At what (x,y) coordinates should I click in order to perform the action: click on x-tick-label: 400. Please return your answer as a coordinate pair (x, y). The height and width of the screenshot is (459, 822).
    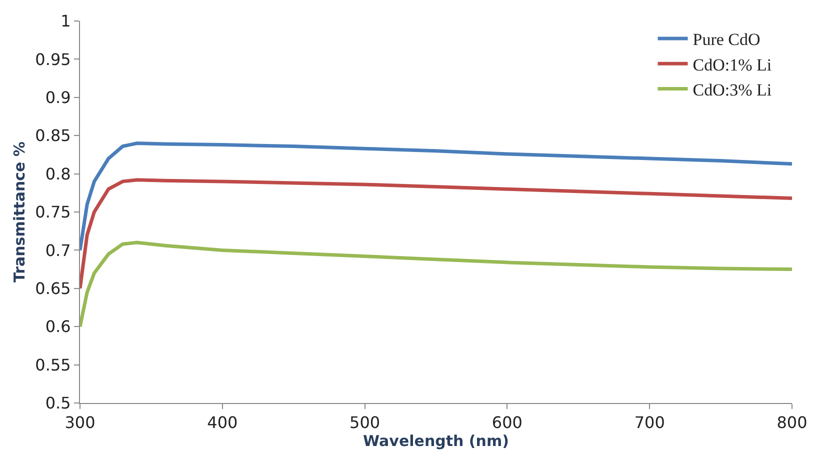
    Looking at the image, I should click on (222, 422).